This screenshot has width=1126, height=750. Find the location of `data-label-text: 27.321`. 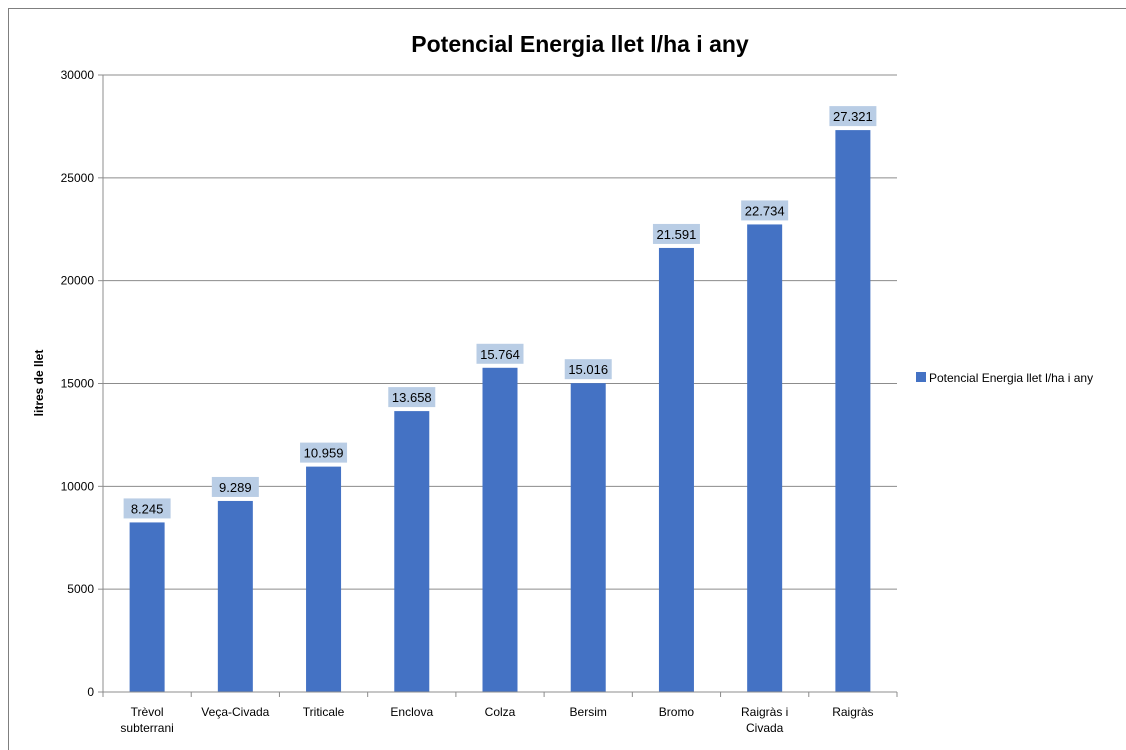

data-label-text: 27.321 is located at coordinates (853, 116).